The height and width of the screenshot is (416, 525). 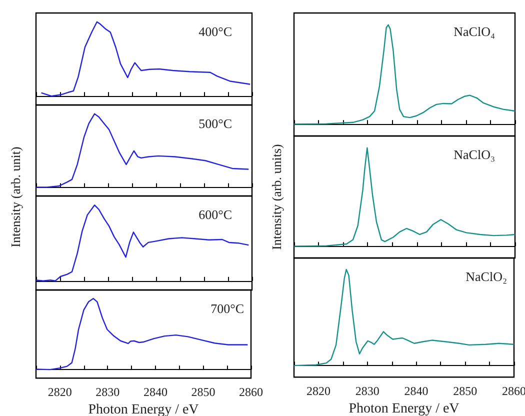 What do you see at coordinates (227, 308) in the screenshot?
I see `annotation: 700°C` at bounding box center [227, 308].